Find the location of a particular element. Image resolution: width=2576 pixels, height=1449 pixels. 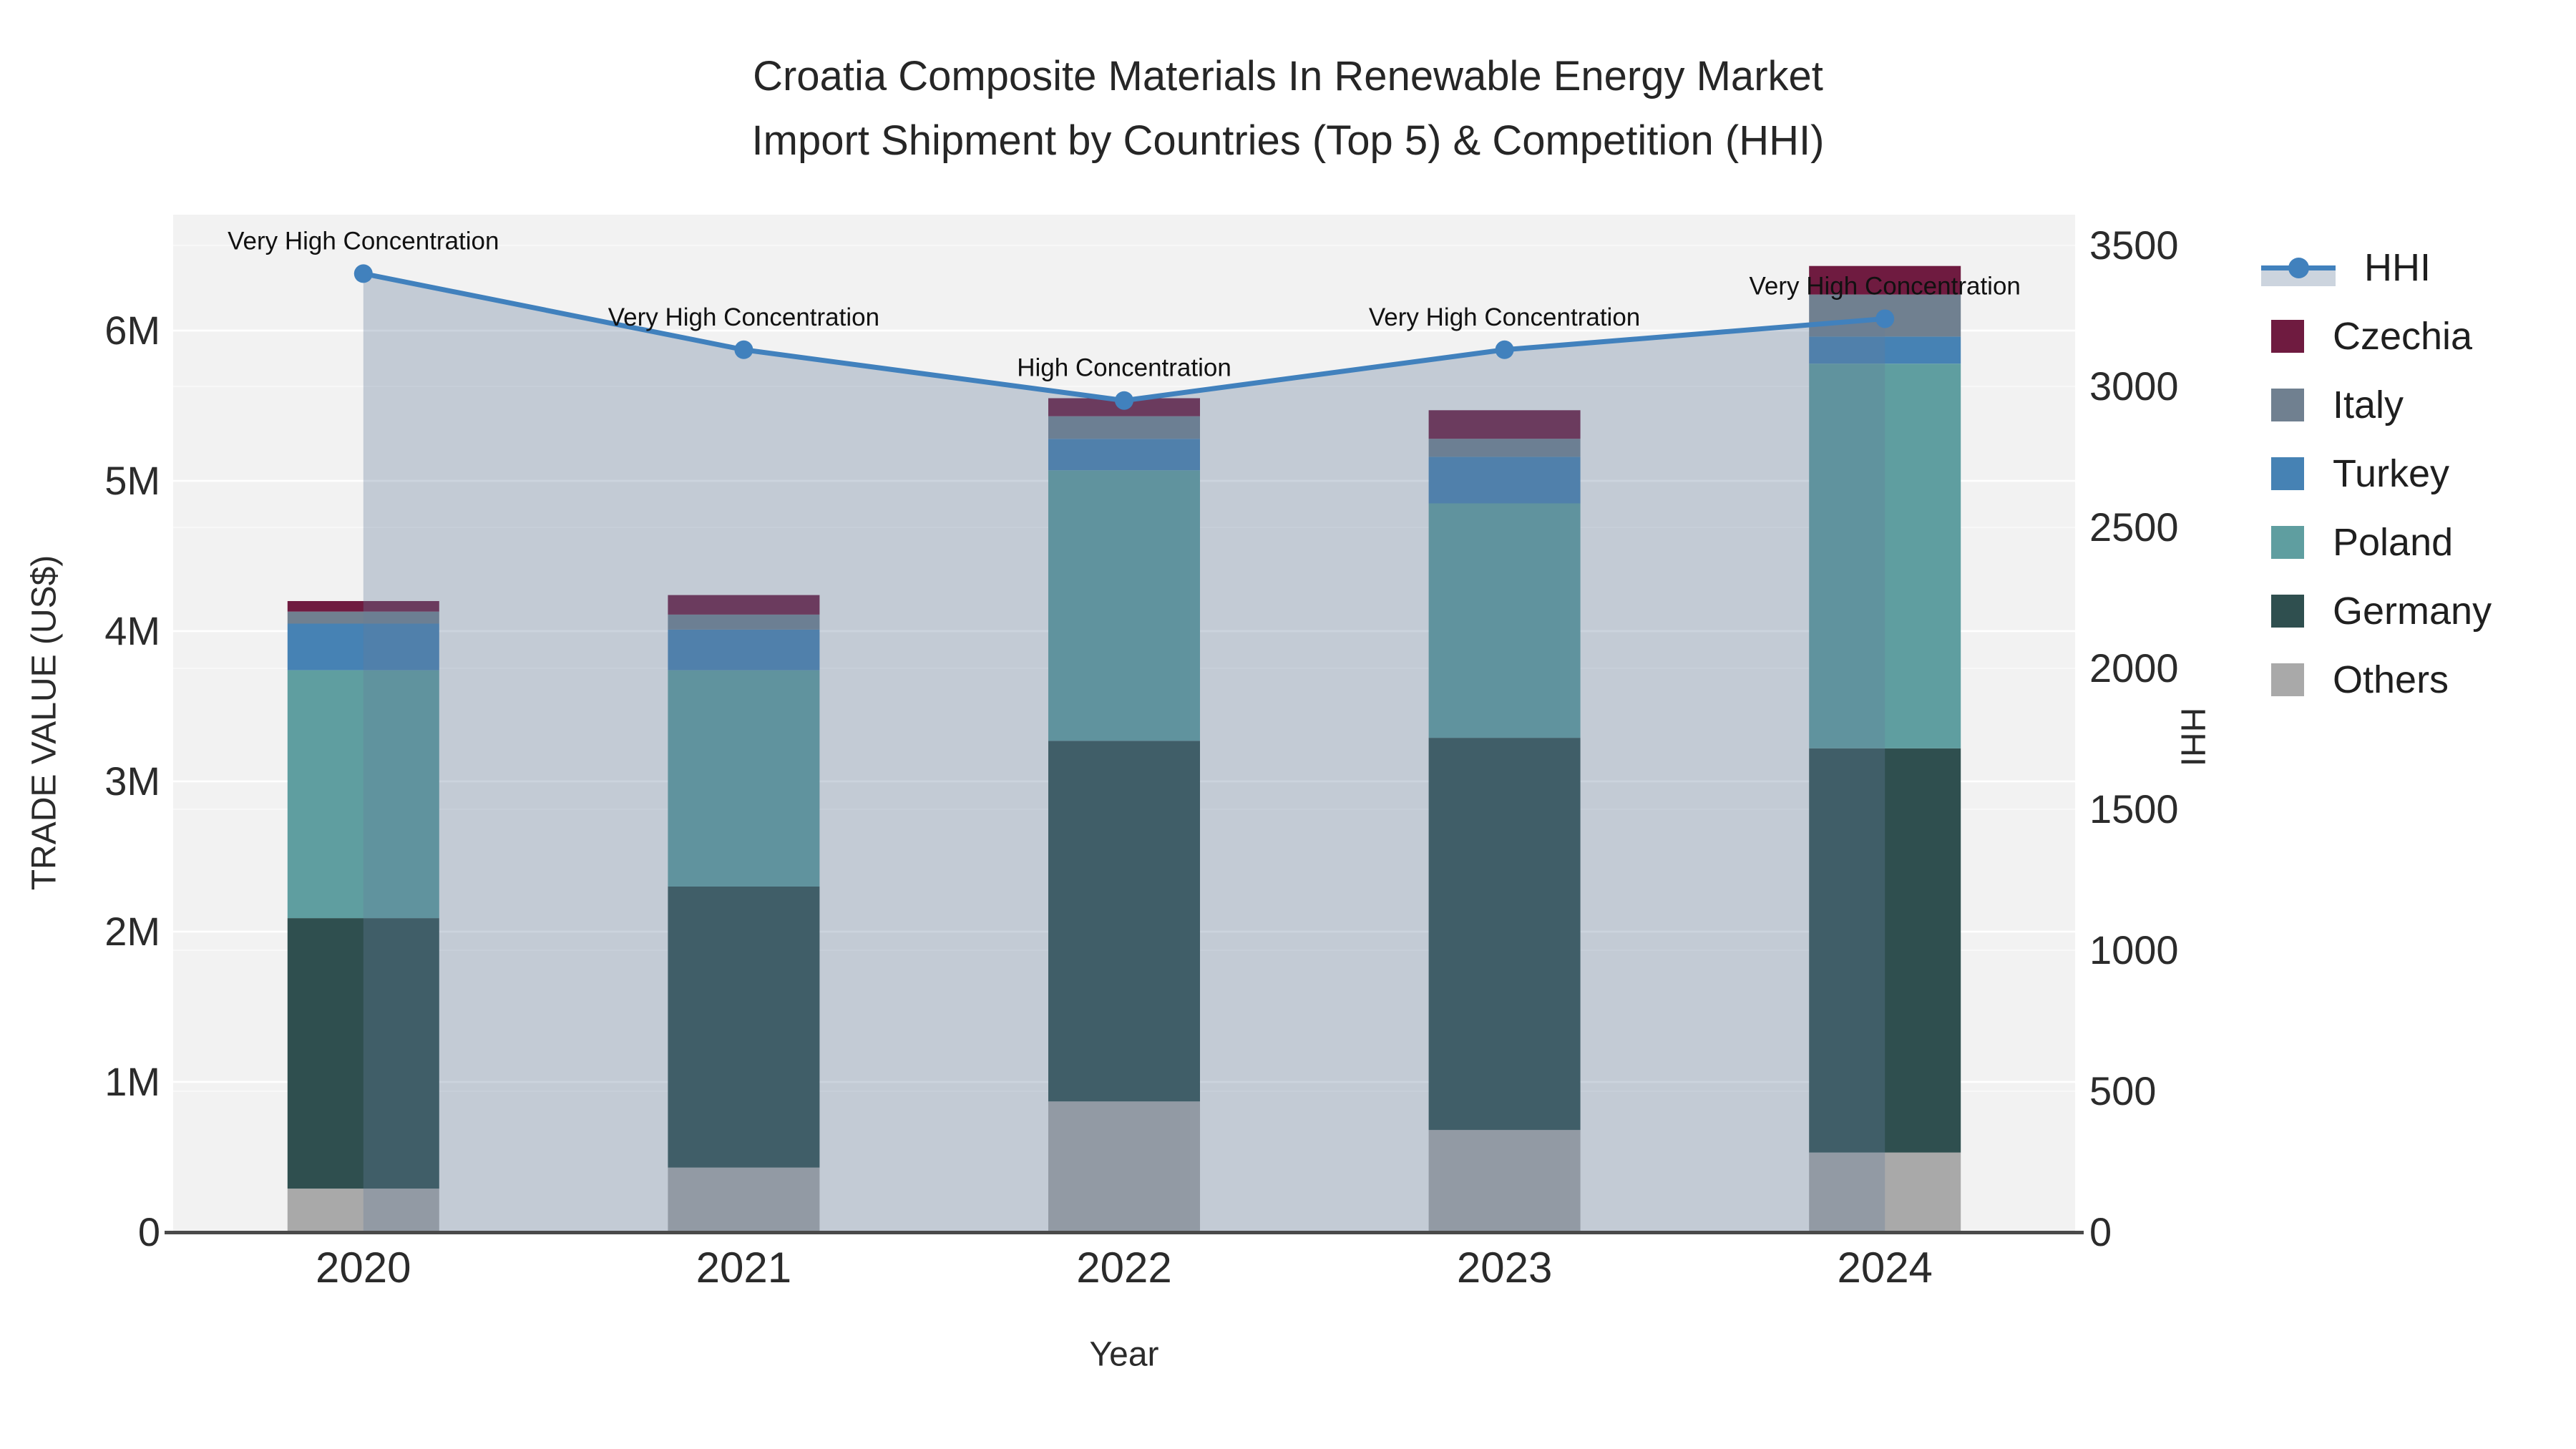

bar-segment-2024-germany is located at coordinates (1885, 950).